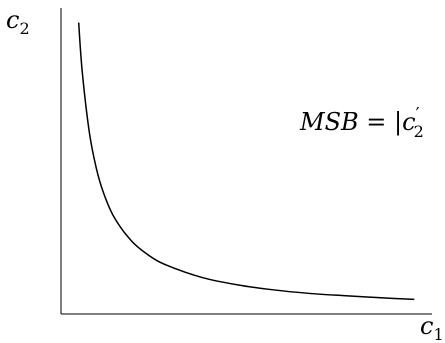  What do you see at coordinates (329, 122) in the screenshot?
I see `msb-lhs: MSB` at bounding box center [329, 122].